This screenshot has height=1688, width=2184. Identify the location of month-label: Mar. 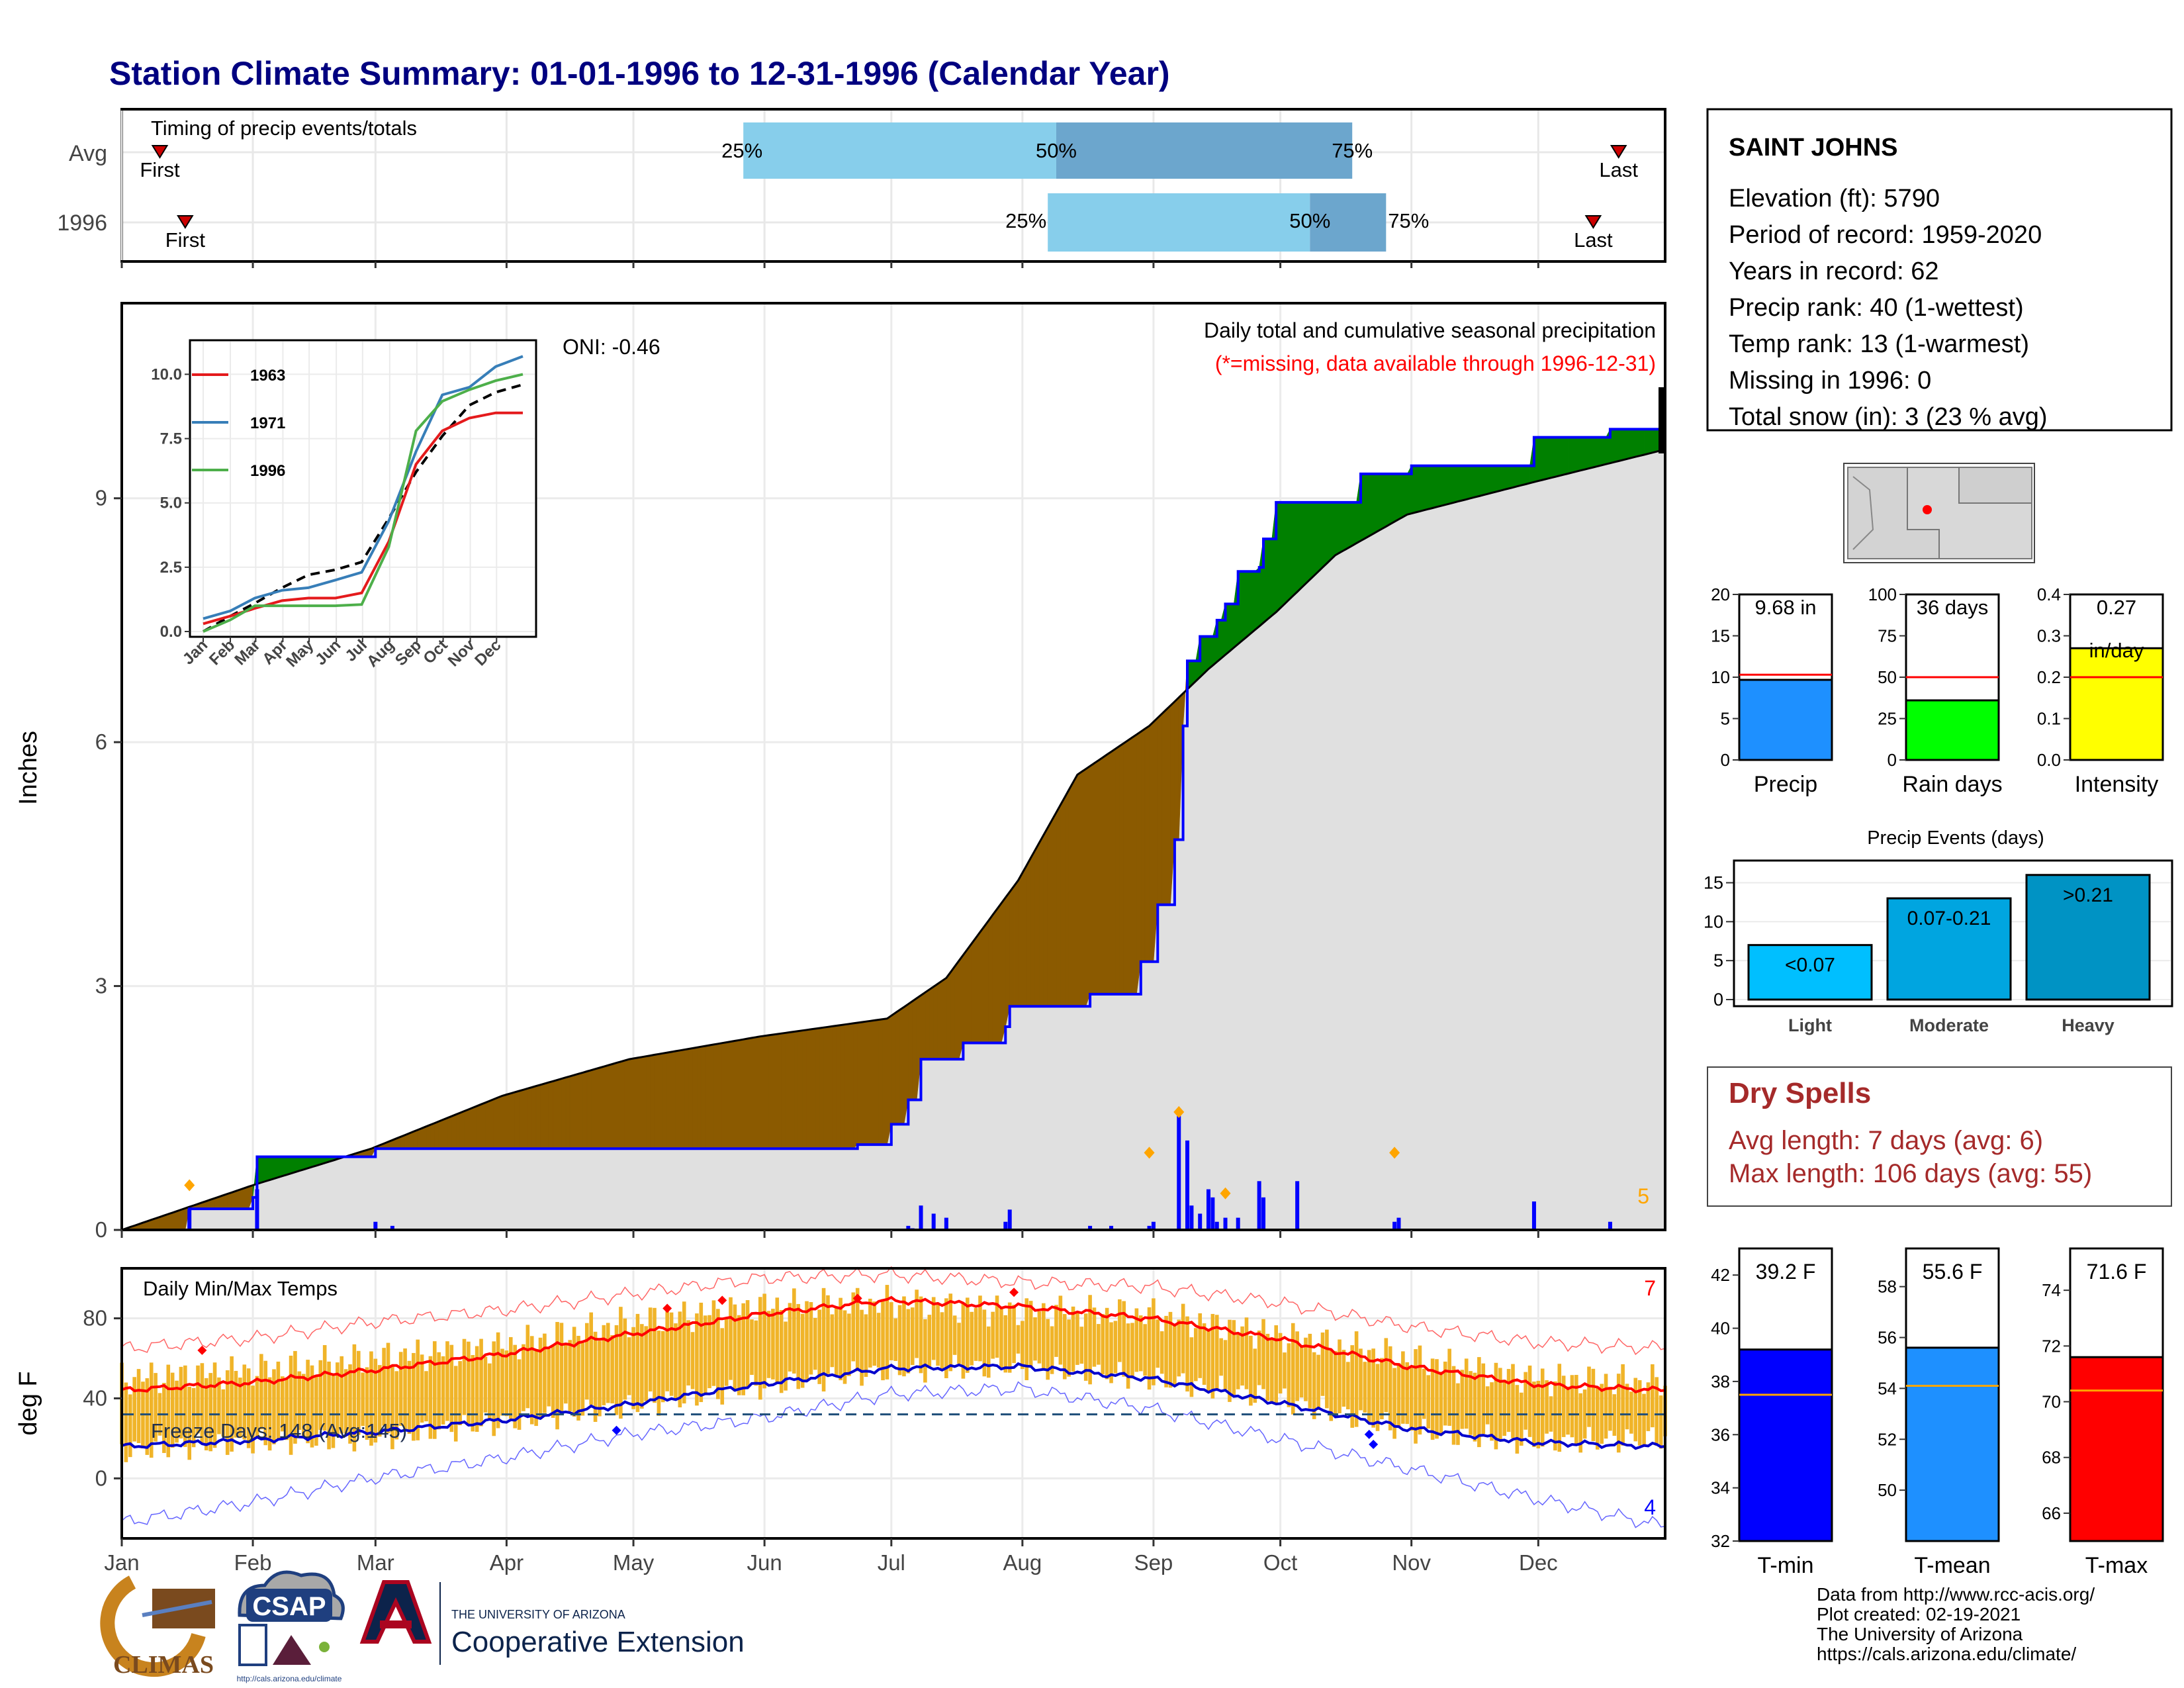
(375, 1562).